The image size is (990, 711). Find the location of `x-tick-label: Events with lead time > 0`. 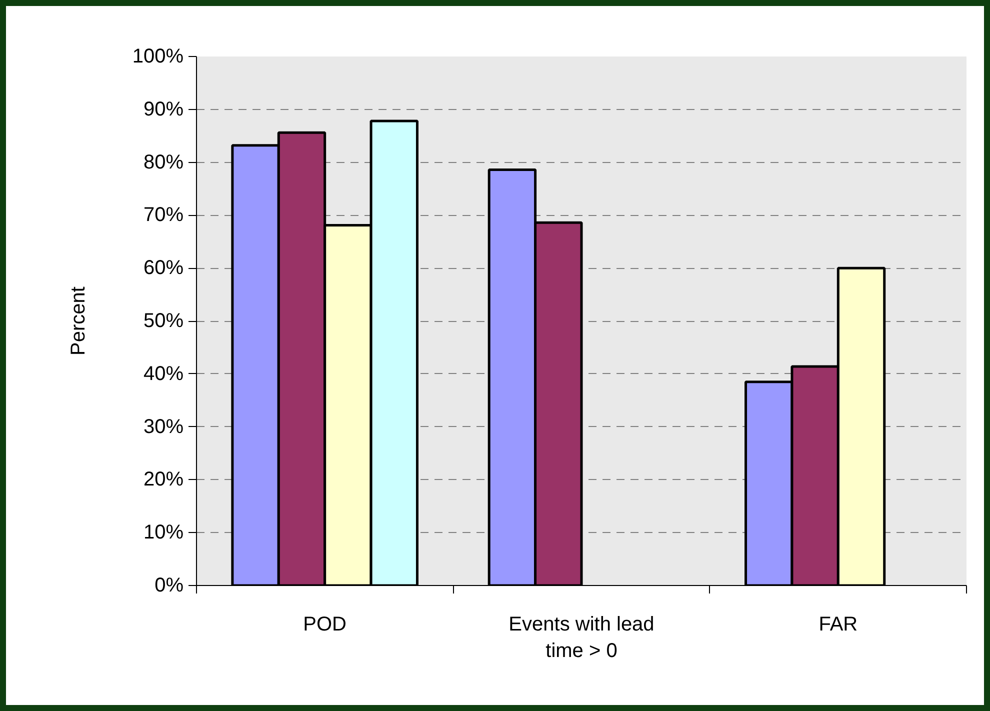

x-tick-label: Events with lead time > 0 is located at coordinates (581, 638).